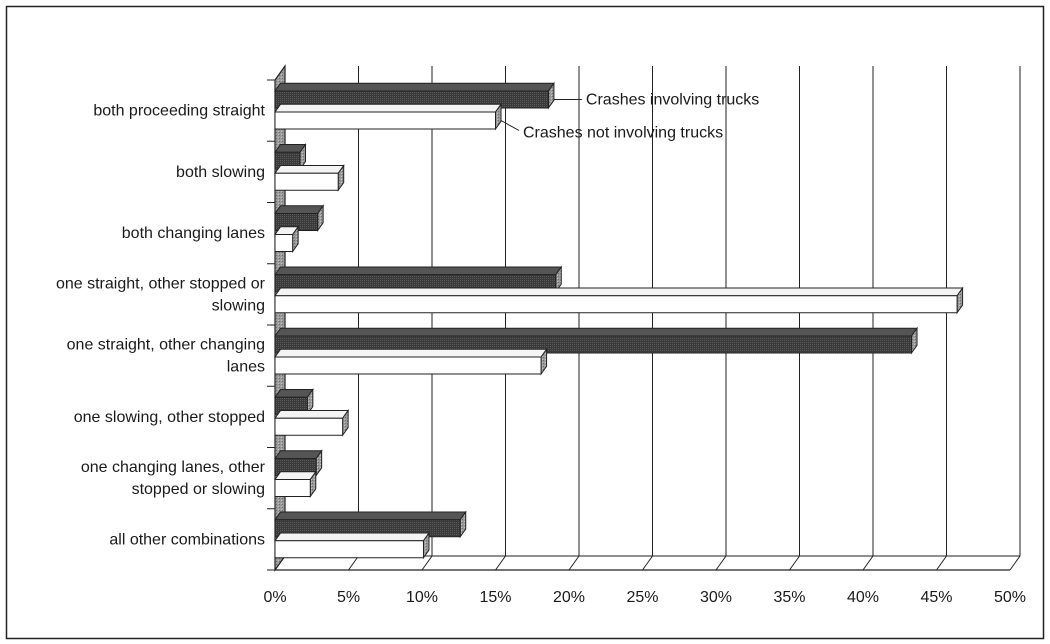 The height and width of the screenshot is (644, 1050). Describe the element at coordinates (246, 367) in the screenshot. I see `category-label: lanes` at that location.